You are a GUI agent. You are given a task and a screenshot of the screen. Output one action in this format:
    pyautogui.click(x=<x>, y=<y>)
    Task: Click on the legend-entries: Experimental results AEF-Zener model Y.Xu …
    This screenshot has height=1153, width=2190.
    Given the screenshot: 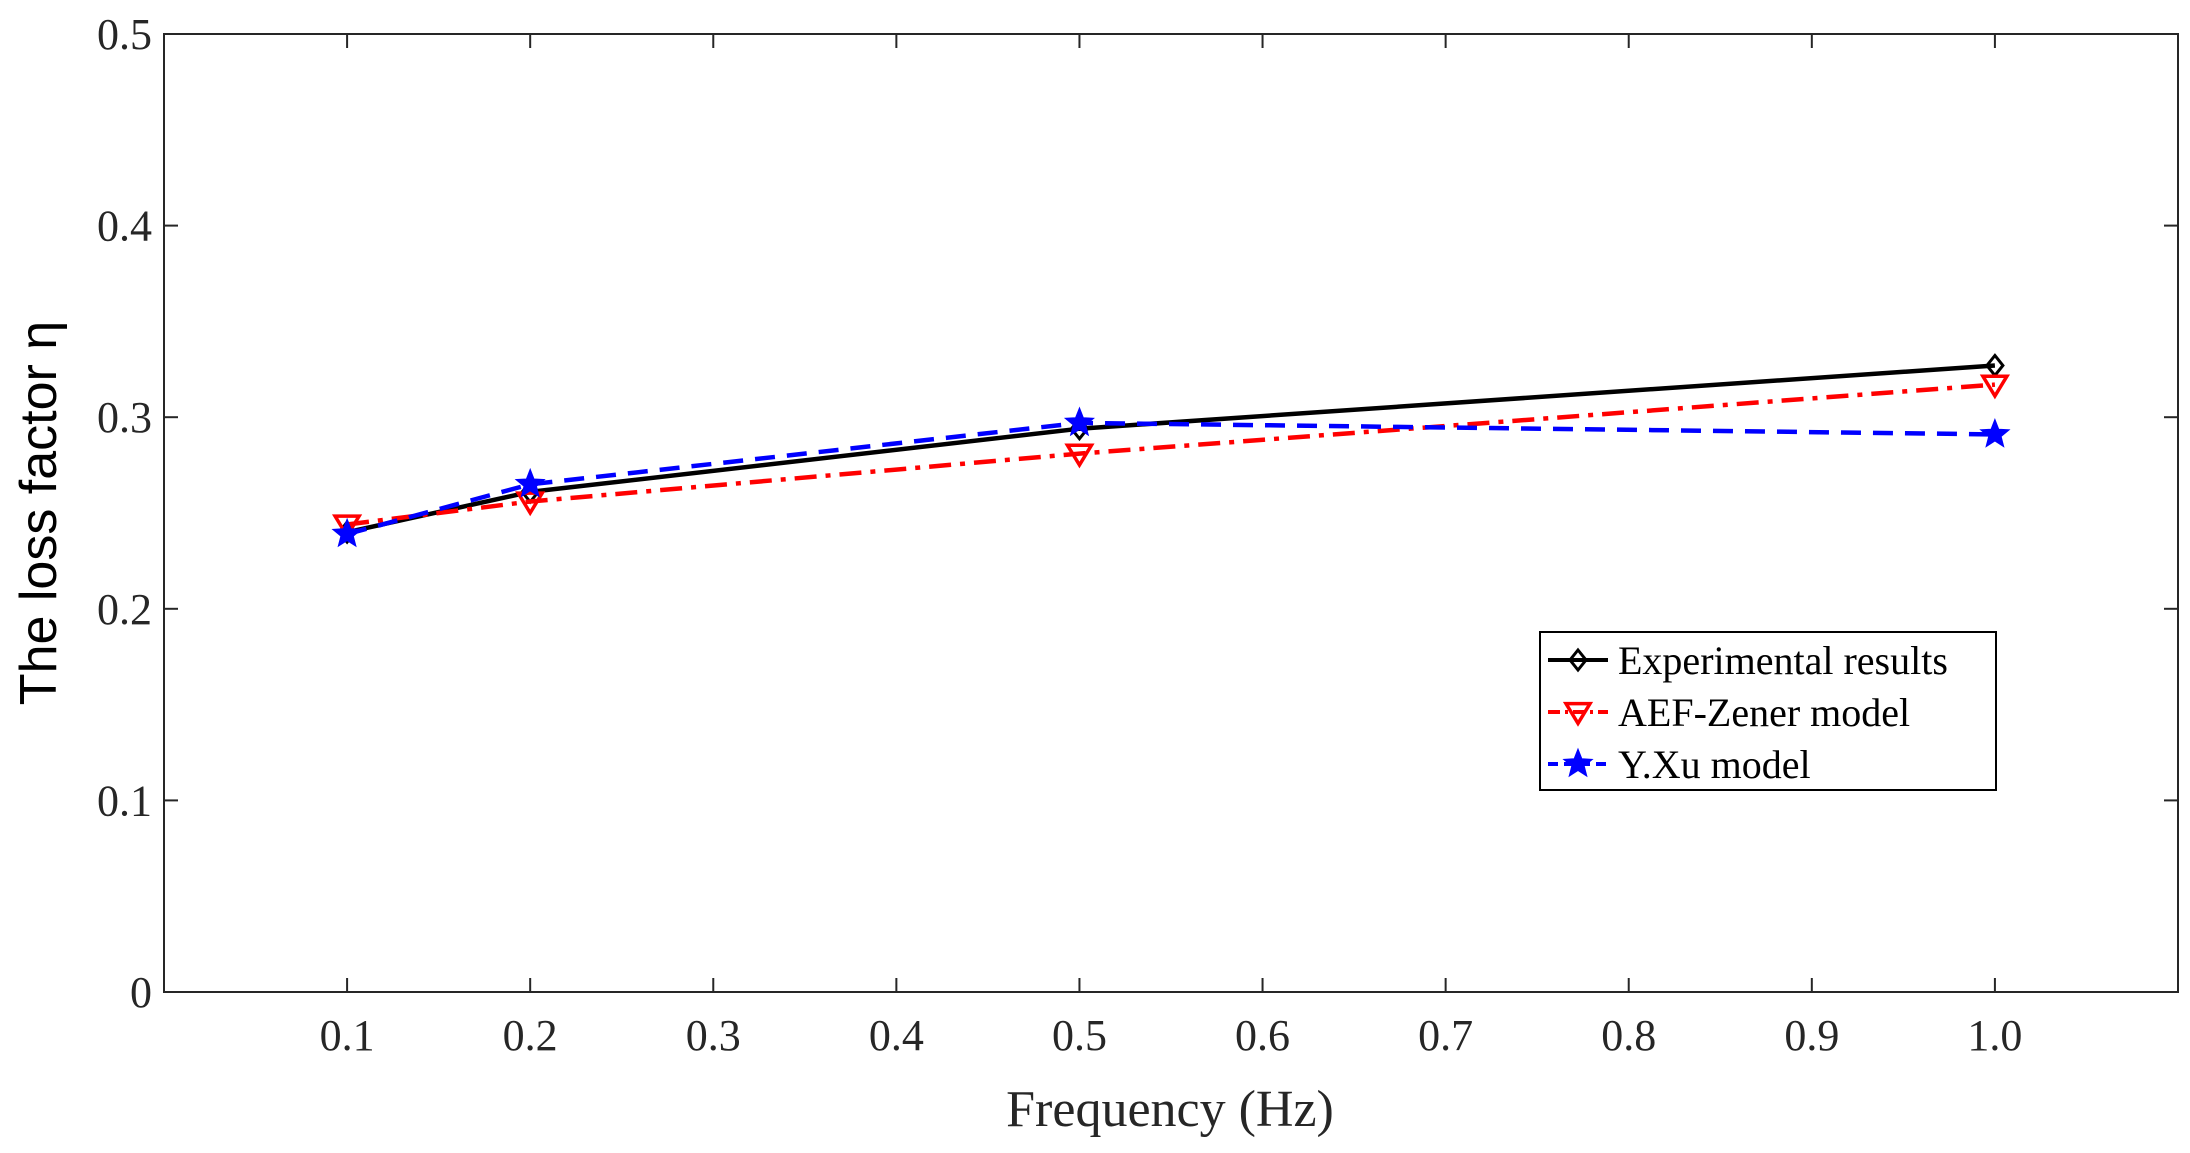 What is the action you would take?
    pyautogui.click(x=1748, y=712)
    